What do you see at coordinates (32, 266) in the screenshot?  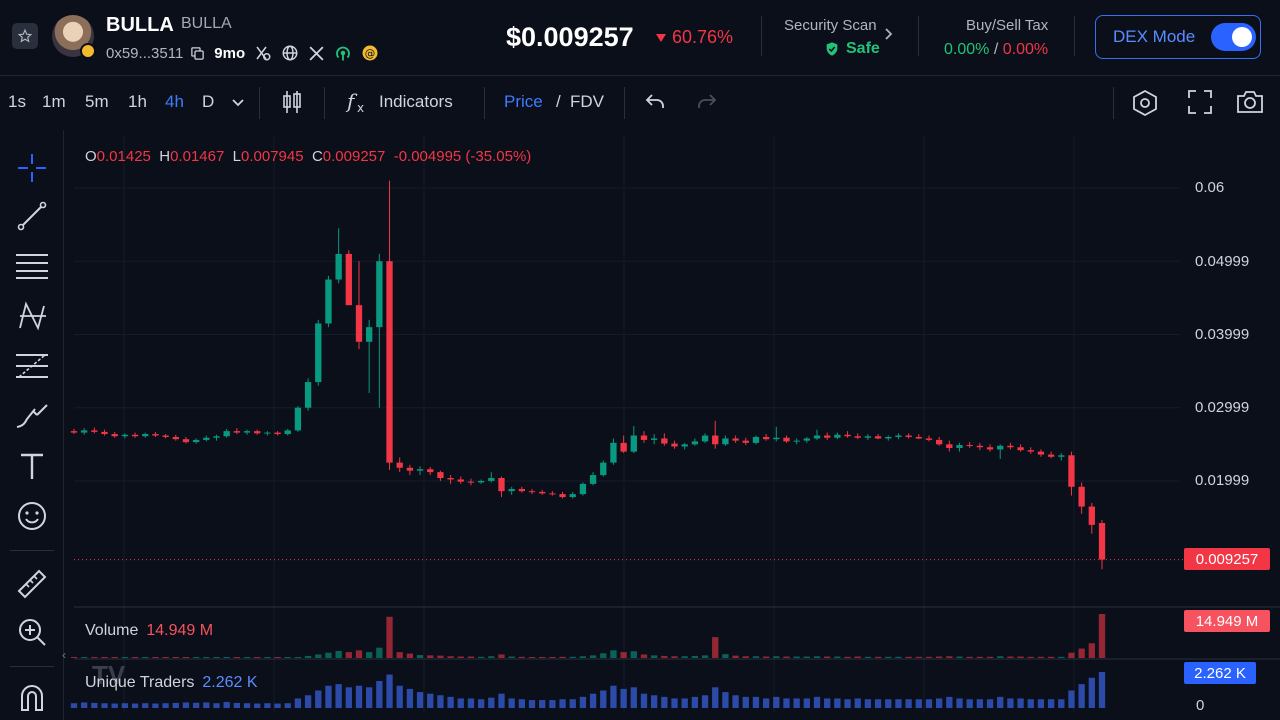 I see `horizontal-lines-icon` at bounding box center [32, 266].